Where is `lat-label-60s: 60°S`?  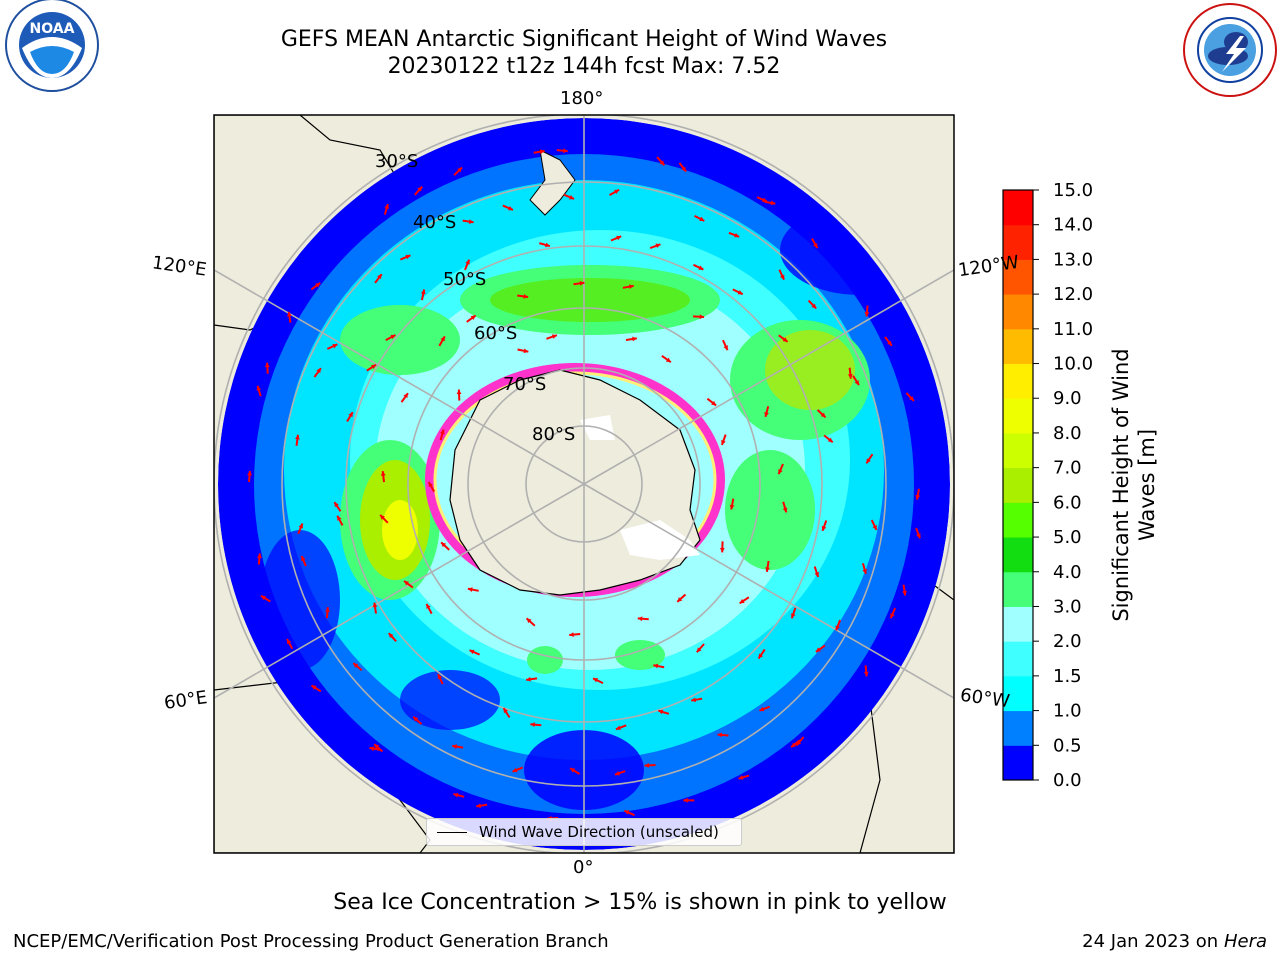
lat-label-60s: 60°S is located at coordinates (496, 333).